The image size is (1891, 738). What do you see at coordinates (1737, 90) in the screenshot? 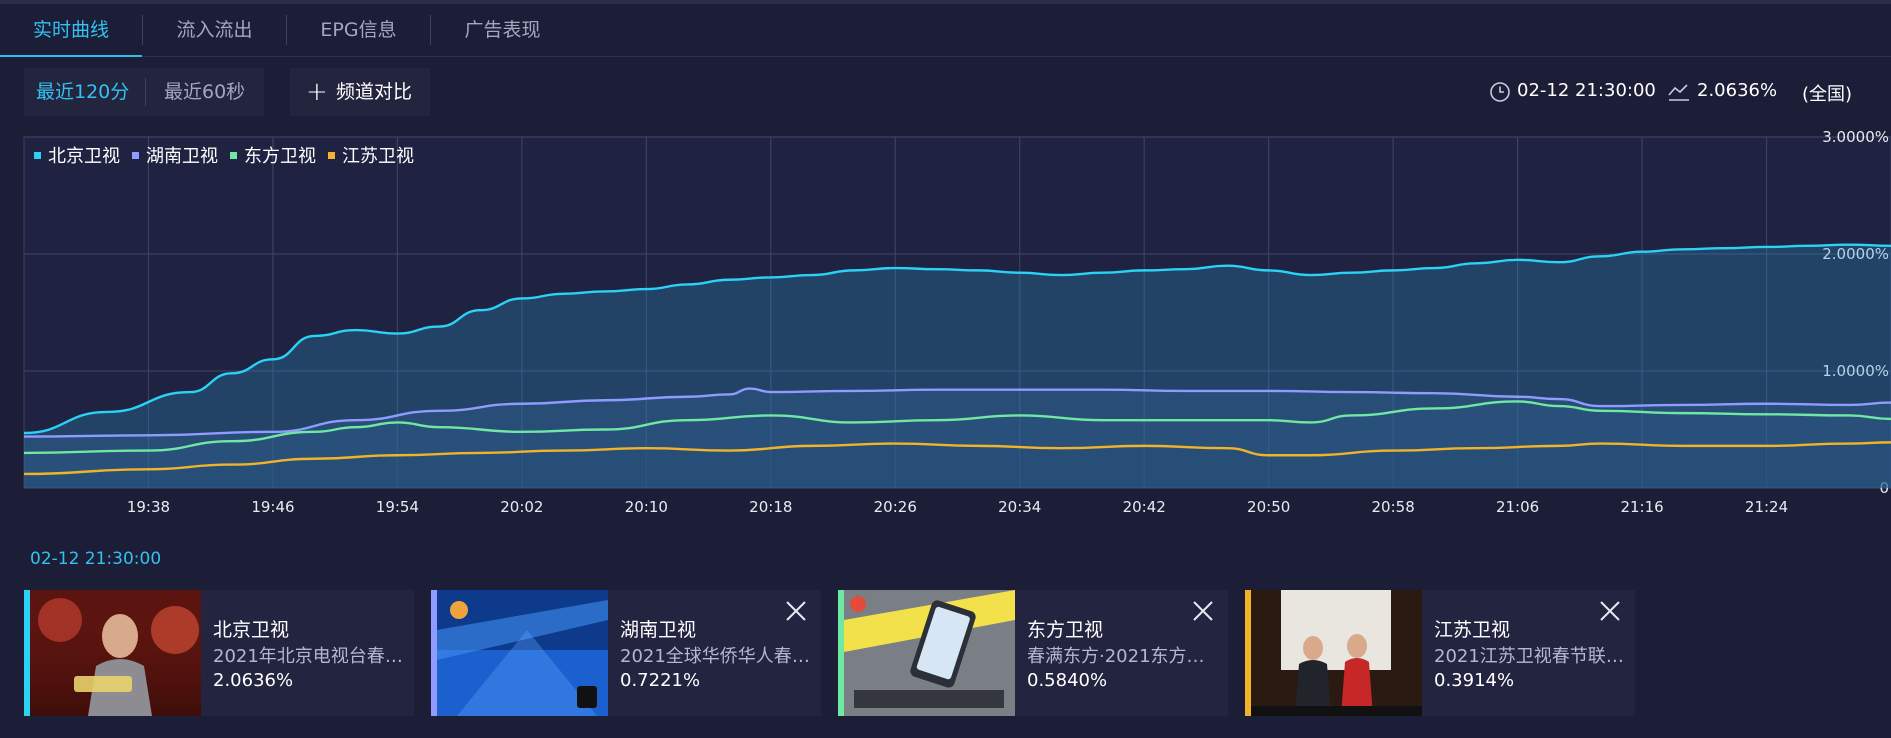
I see `status-rating: 2.0636%` at bounding box center [1737, 90].